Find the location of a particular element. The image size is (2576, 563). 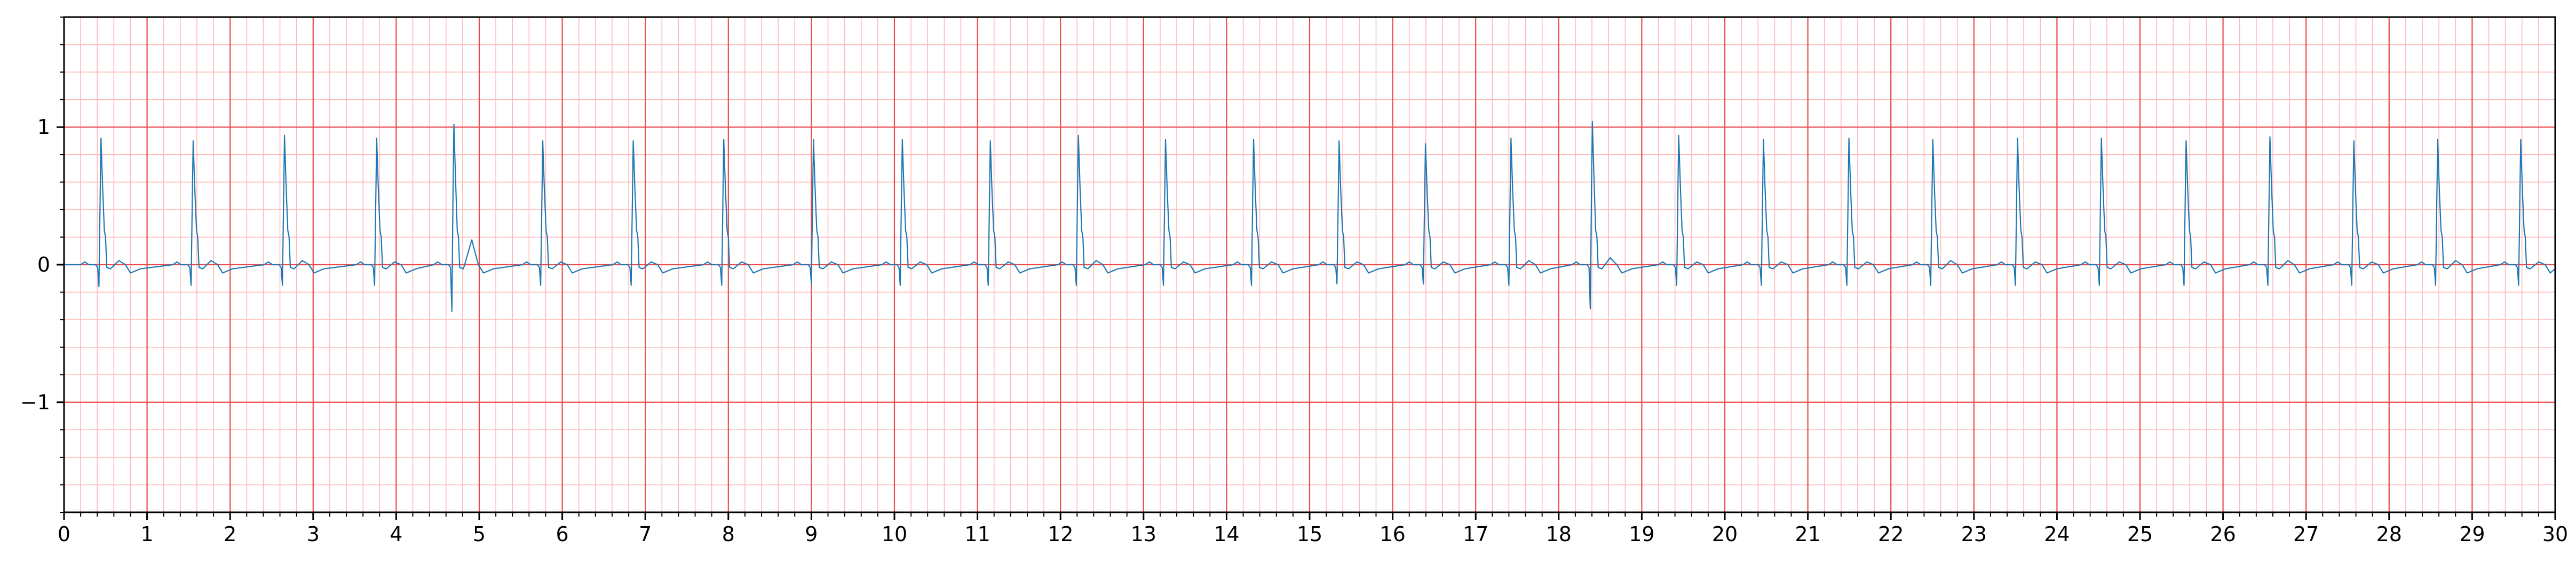

x-tick-label: 14 is located at coordinates (1226, 534).